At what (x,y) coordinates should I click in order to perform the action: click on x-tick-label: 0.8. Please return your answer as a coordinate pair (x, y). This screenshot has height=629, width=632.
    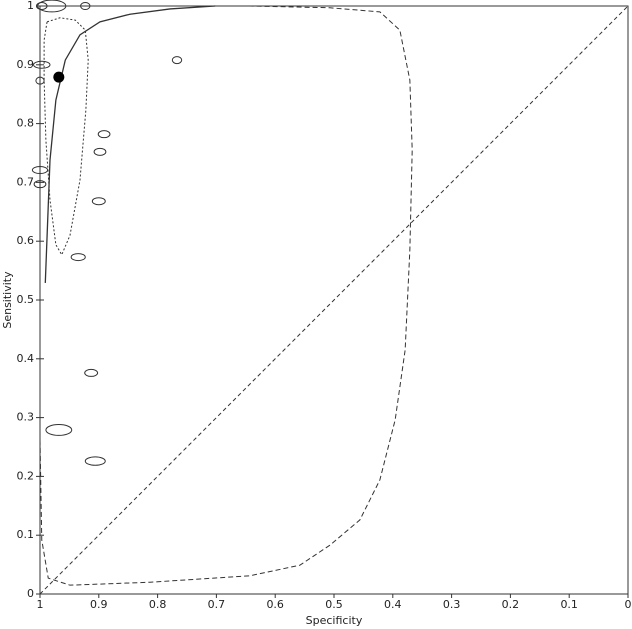
    Looking at the image, I should click on (158, 604).